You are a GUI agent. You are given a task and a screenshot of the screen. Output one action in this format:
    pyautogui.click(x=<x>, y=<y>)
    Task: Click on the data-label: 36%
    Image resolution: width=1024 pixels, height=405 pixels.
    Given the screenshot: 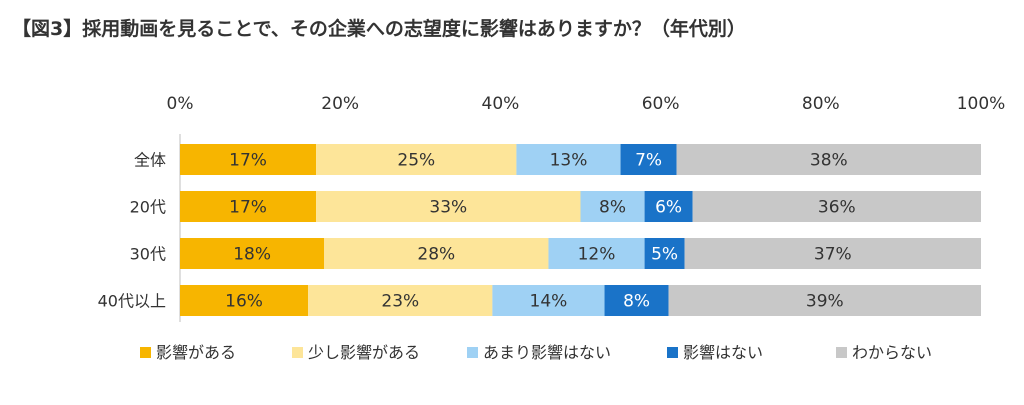 What is the action you would take?
    pyautogui.click(x=837, y=208)
    